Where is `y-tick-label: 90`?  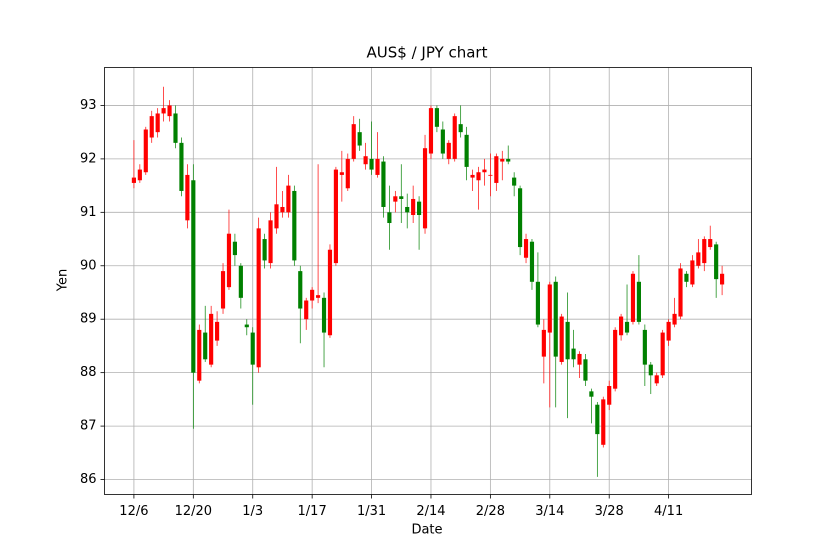 y-tick-label: 90 is located at coordinates (88, 265).